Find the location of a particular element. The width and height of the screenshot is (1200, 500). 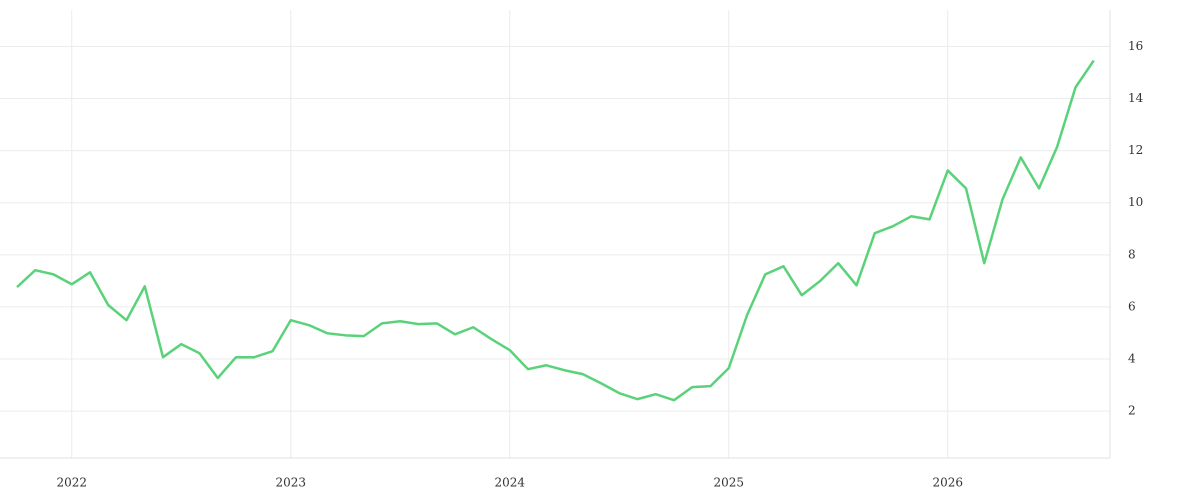

y-tick-label: 10 is located at coordinates (1135, 202).